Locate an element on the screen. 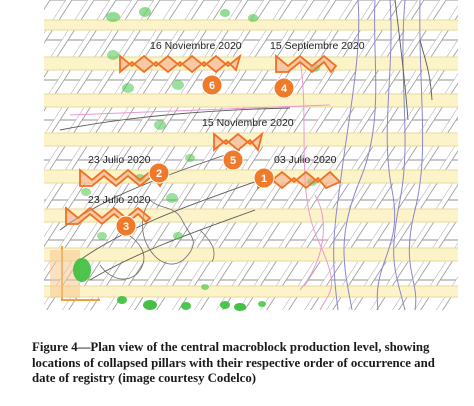 The width and height of the screenshot is (474, 406). order-marker-1: 1 is located at coordinates (264, 178).